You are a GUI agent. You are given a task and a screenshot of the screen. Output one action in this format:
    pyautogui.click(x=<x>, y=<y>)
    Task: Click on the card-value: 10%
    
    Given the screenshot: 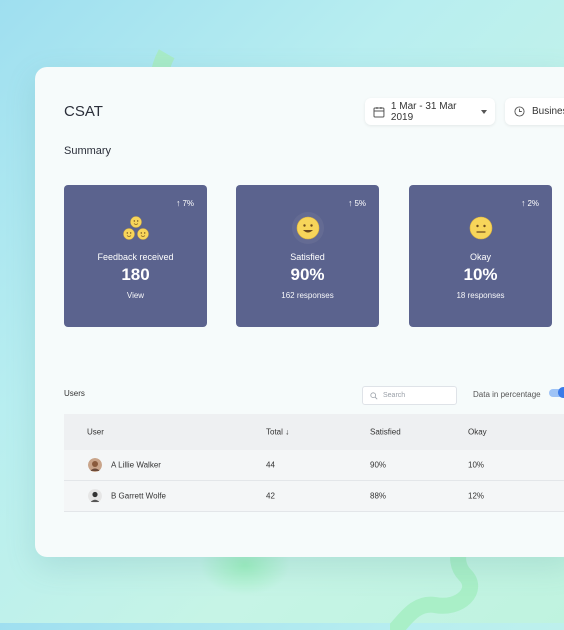 What is the action you would take?
    pyautogui.click(x=480, y=274)
    